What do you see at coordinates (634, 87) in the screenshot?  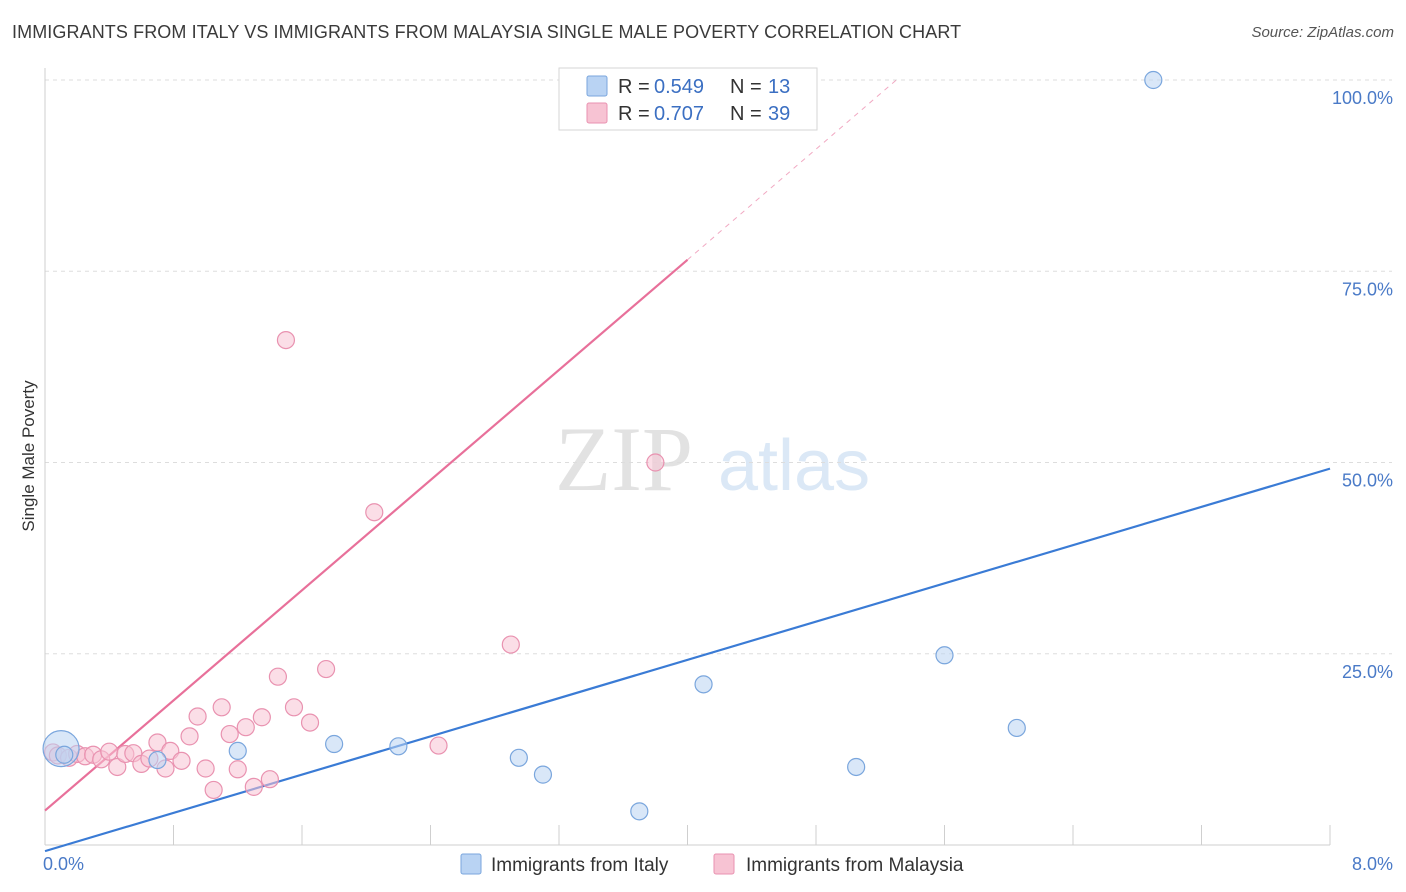 I see `legend-r-label-italy: R =` at bounding box center [634, 87].